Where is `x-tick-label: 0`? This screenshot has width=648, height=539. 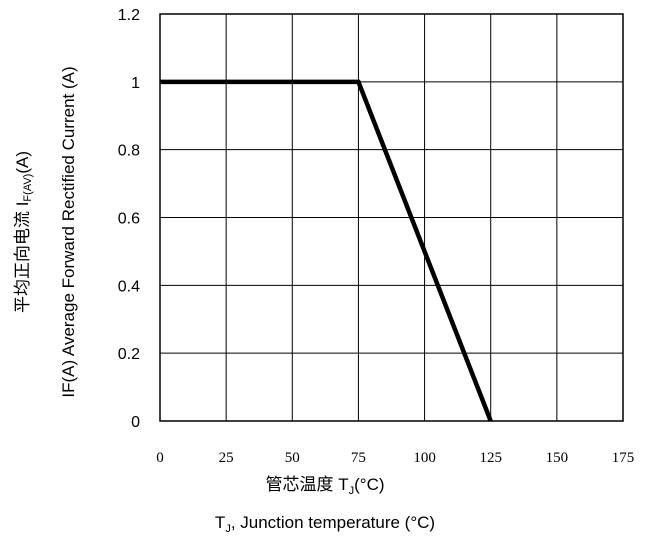 x-tick-label: 0 is located at coordinates (160, 458).